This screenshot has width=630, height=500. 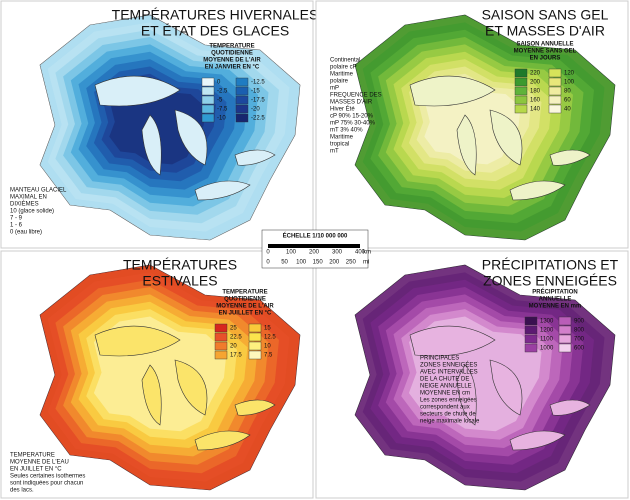 What do you see at coordinates (258, 101) in the screenshot?
I see `legend-label: -17.5` at bounding box center [258, 101].